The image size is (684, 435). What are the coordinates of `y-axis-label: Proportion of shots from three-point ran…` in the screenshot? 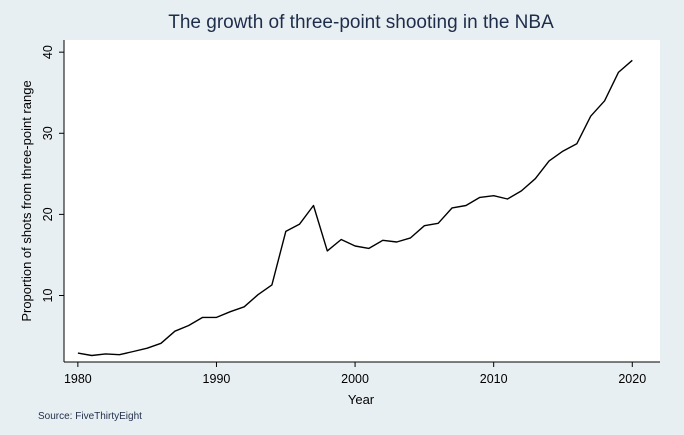 It's located at (26, 200).